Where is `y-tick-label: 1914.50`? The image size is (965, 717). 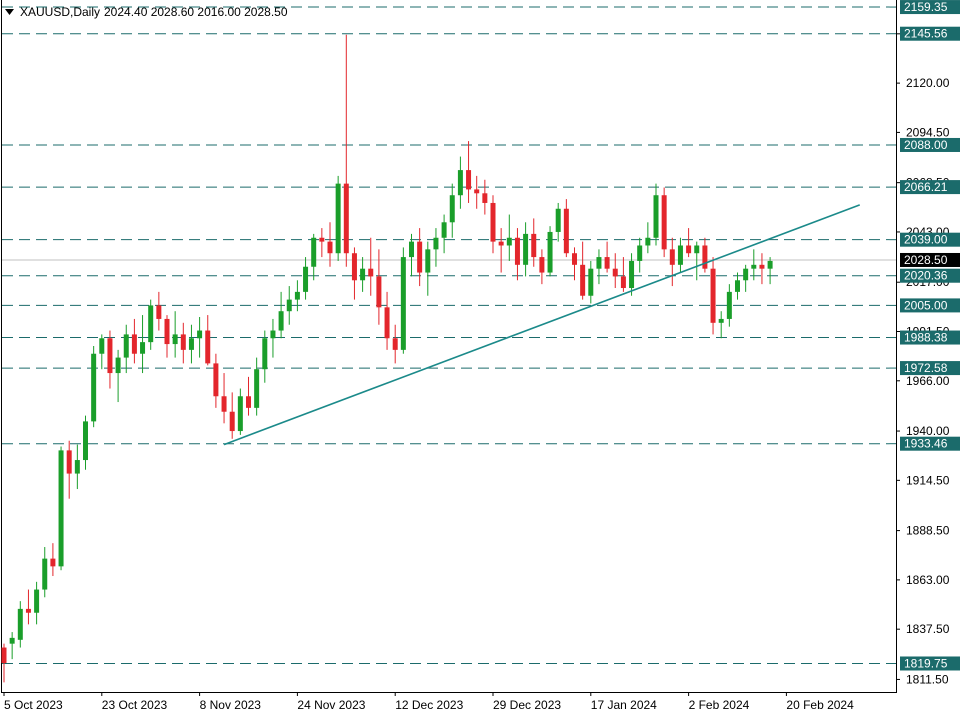
y-tick-label: 1914.50 is located at coordinates (928, 480).